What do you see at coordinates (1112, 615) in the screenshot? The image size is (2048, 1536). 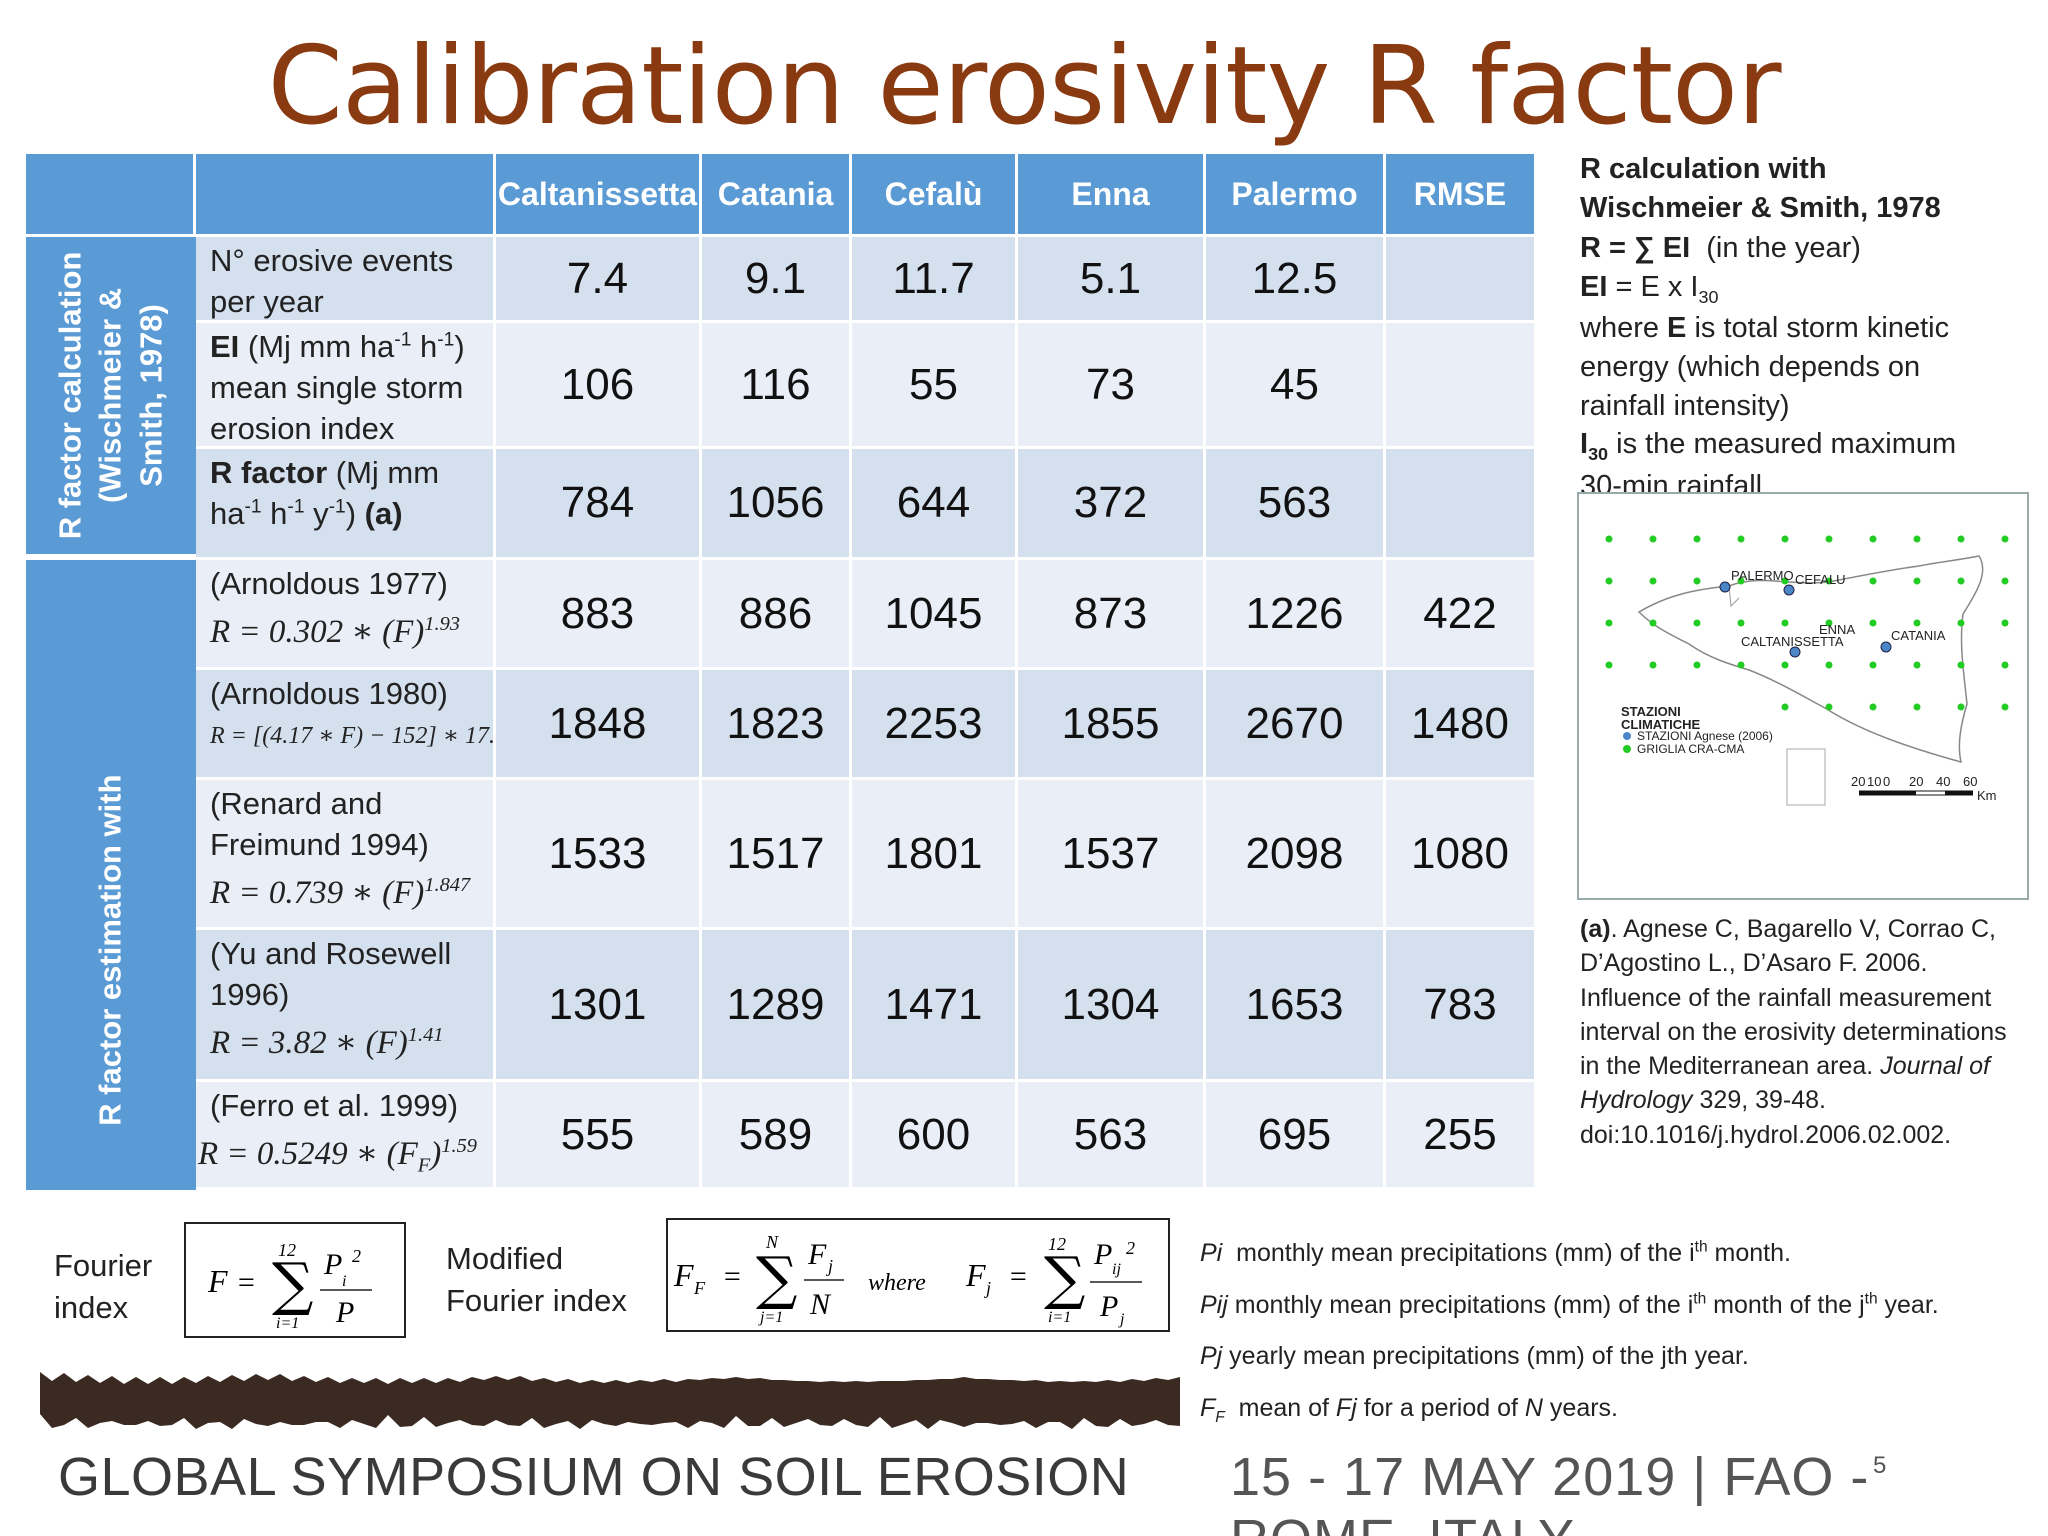 I see `table-cell: 873` at bounding box center [1112, 615].